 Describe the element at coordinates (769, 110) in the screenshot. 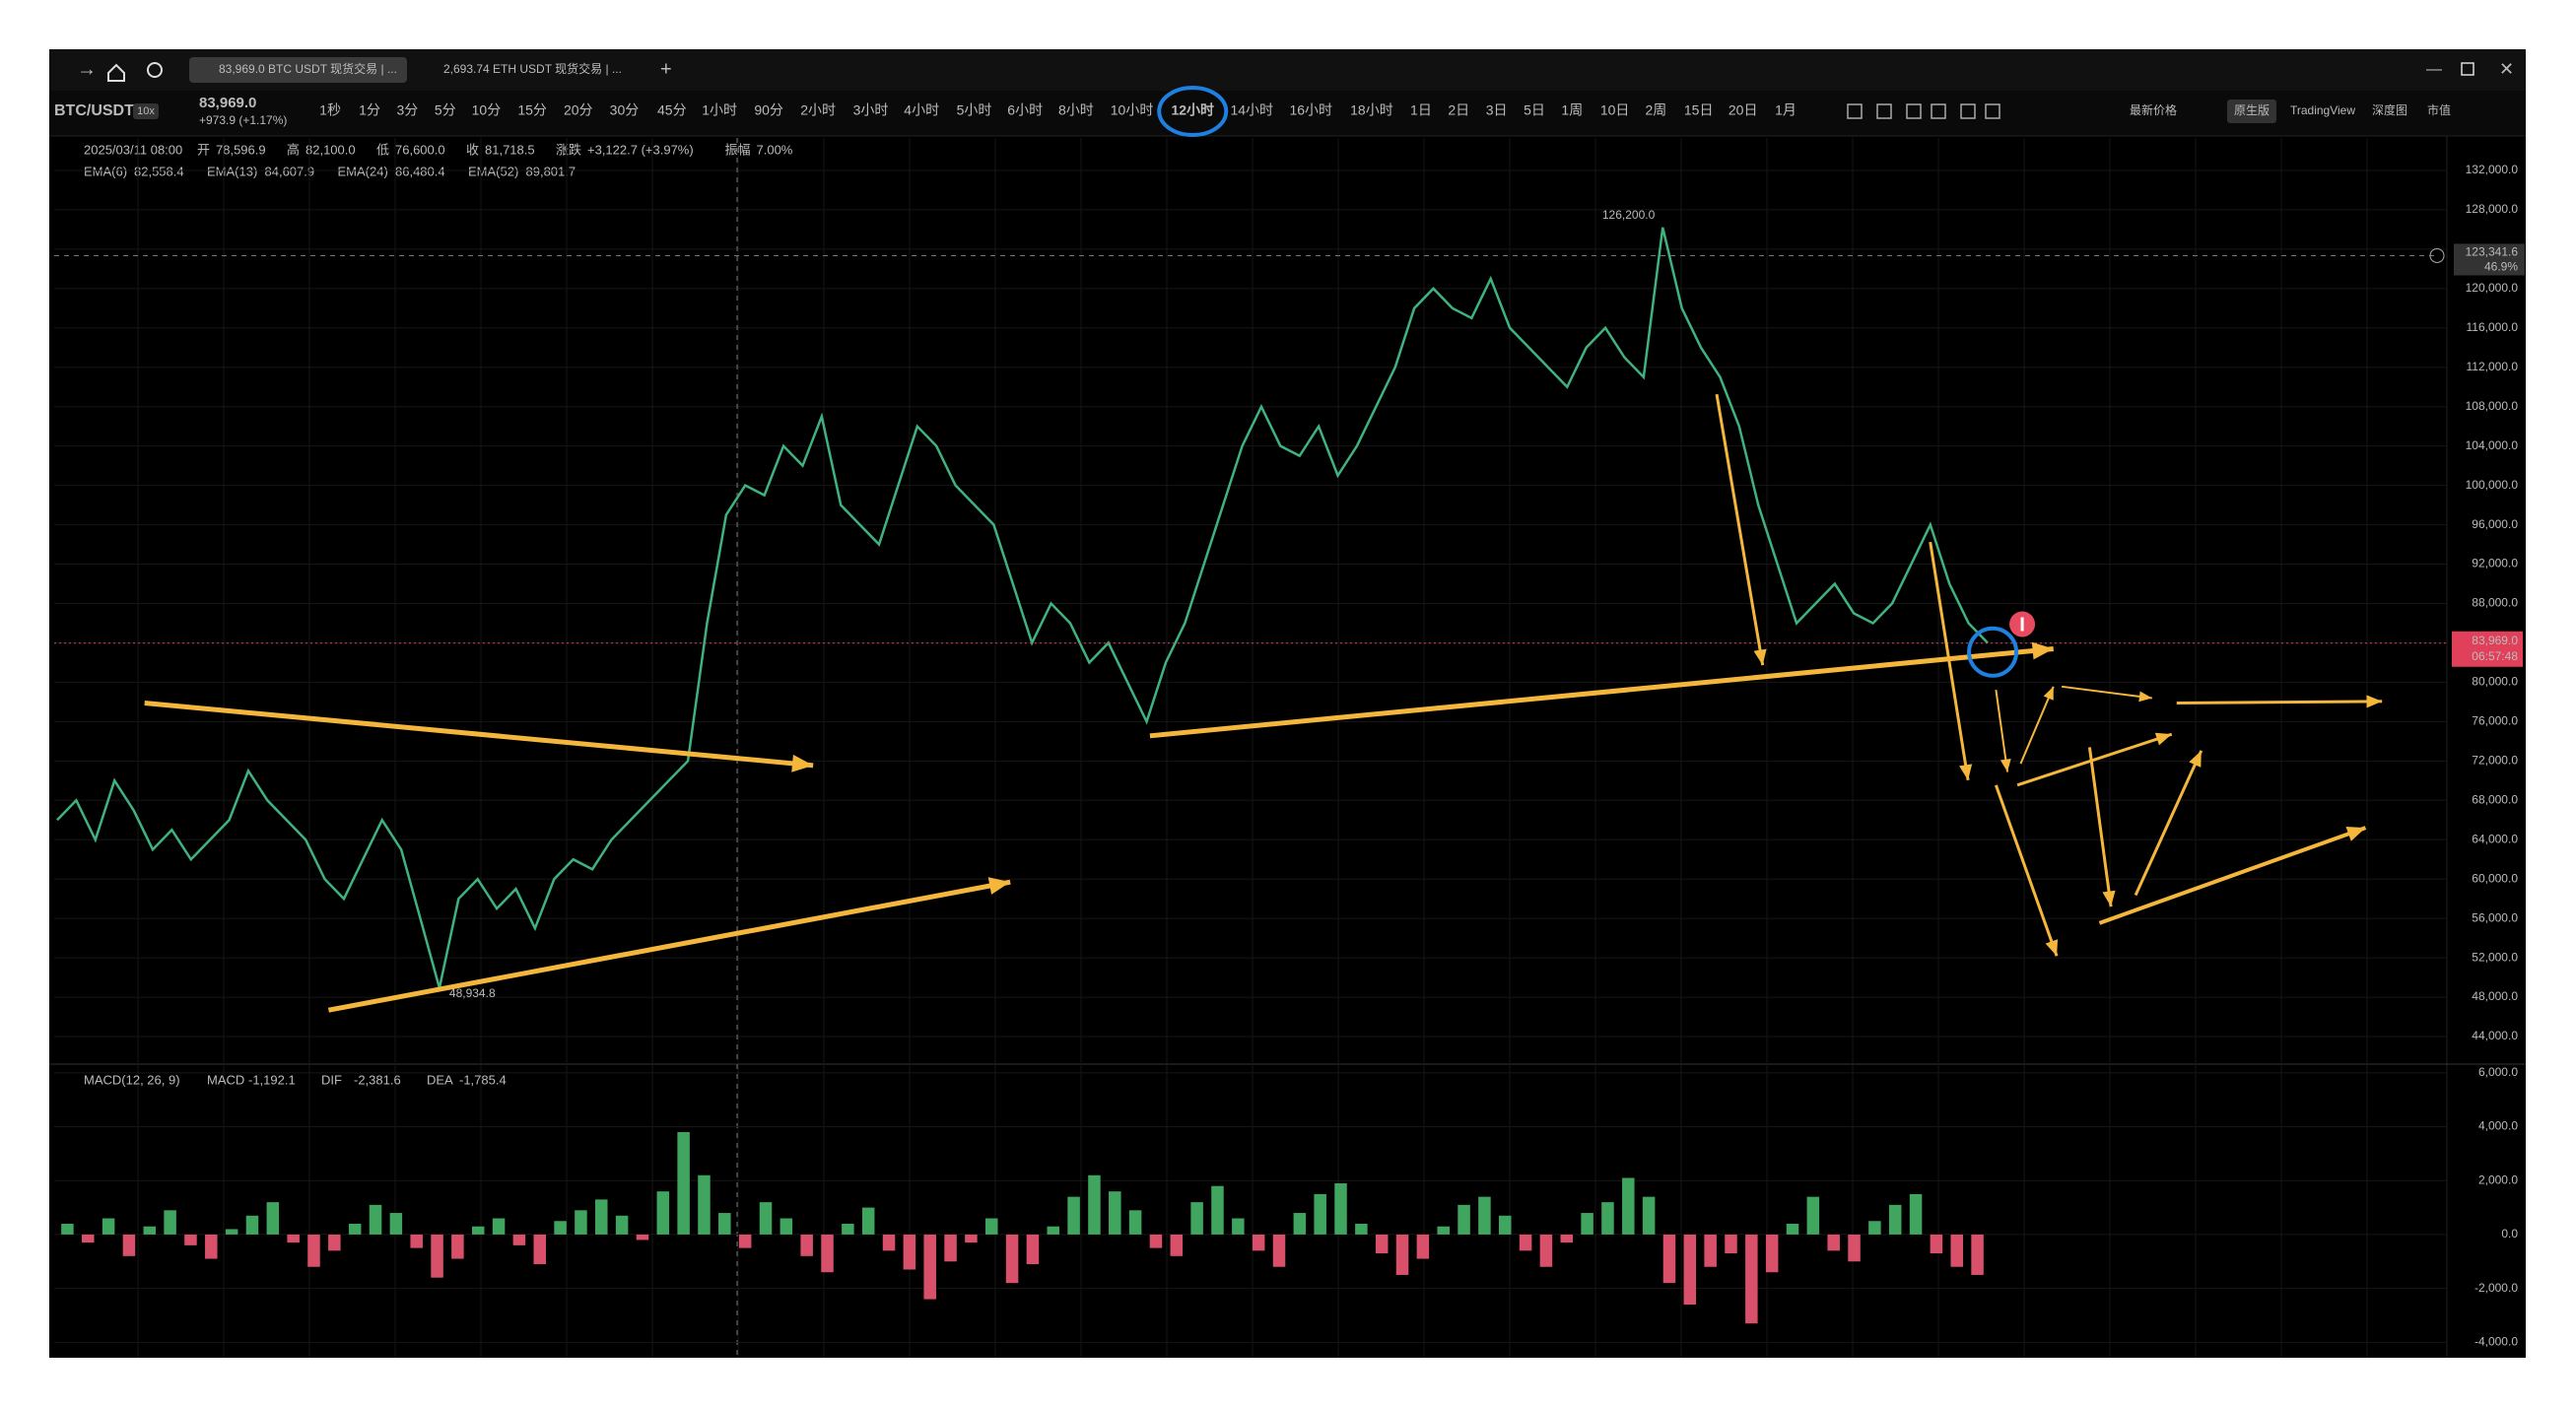

I see `interval-option: 90分` at that location.